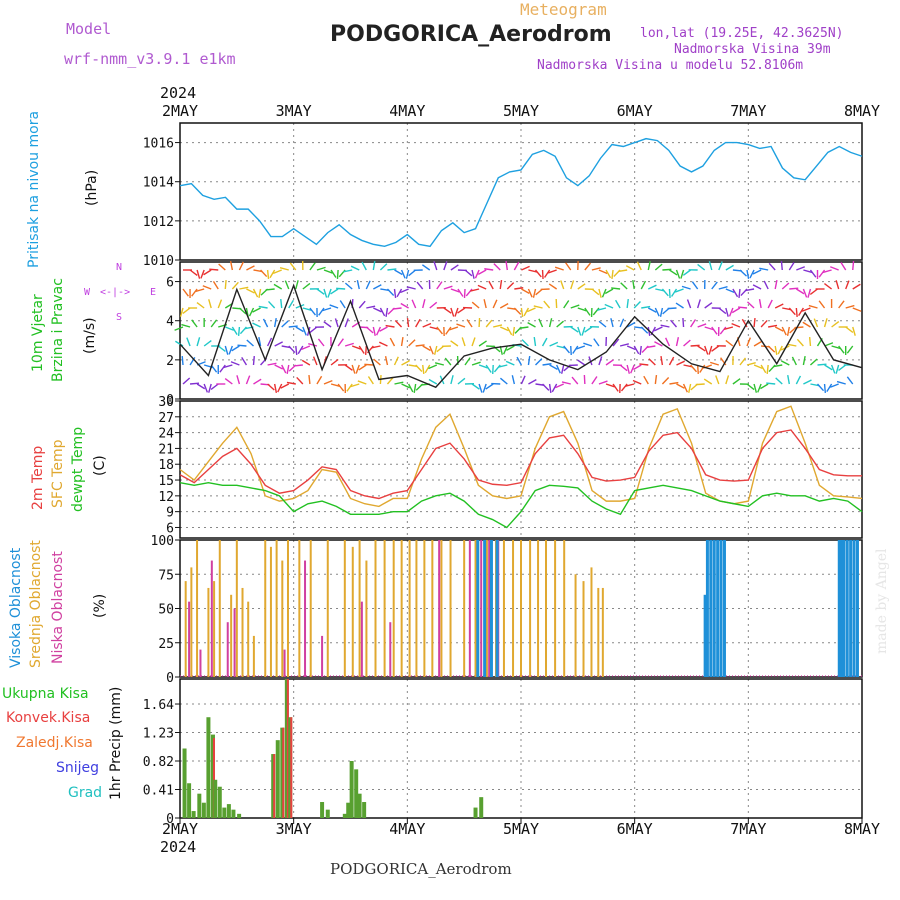 This screenshot has width=900, height=900. Describe the element at coordinates (180, 111) in the screenshot. I see `x-tick-label-top: 2MAY` at that location.